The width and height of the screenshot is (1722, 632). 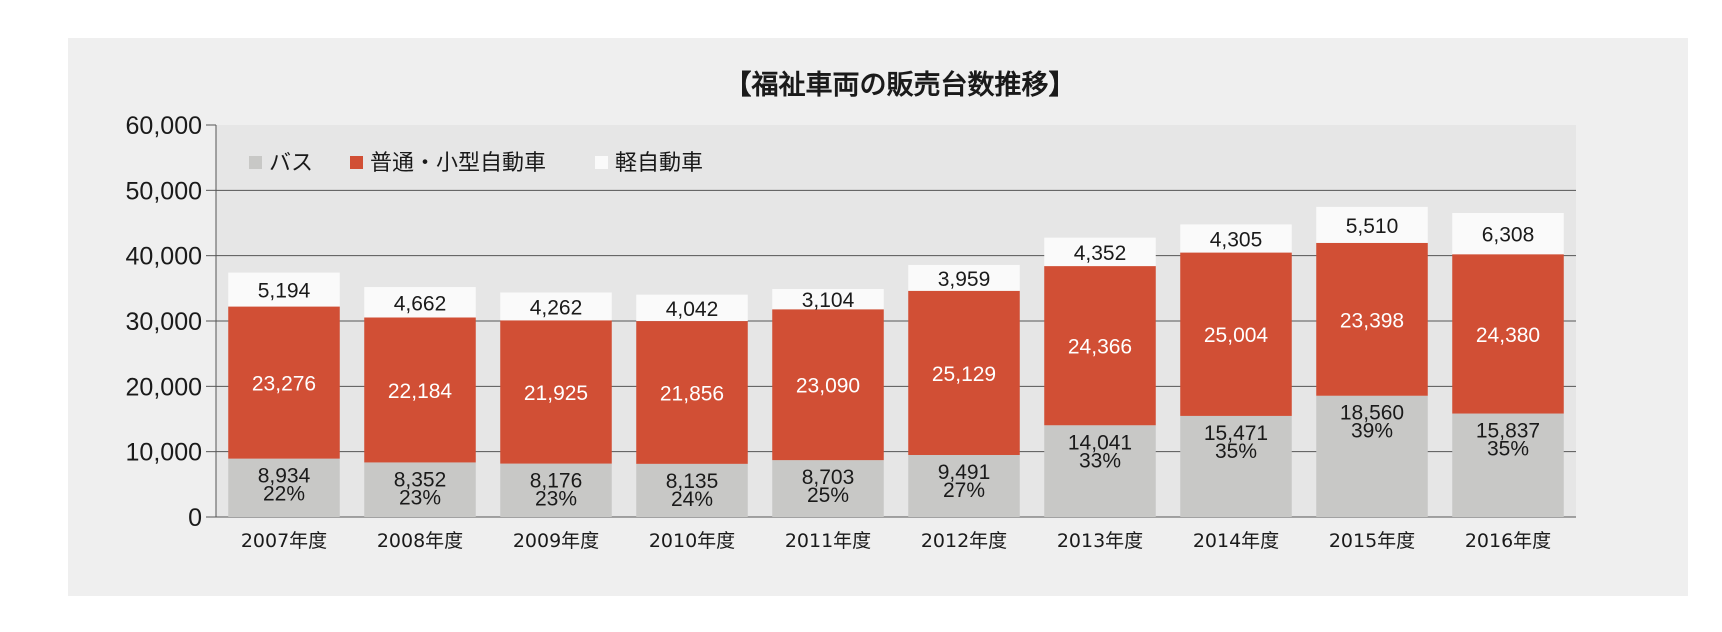 What do you see at coordinates (964, 541) in the screenshot?
I see `x-tick-label: 2012年度` at bounding box center [964, 541].